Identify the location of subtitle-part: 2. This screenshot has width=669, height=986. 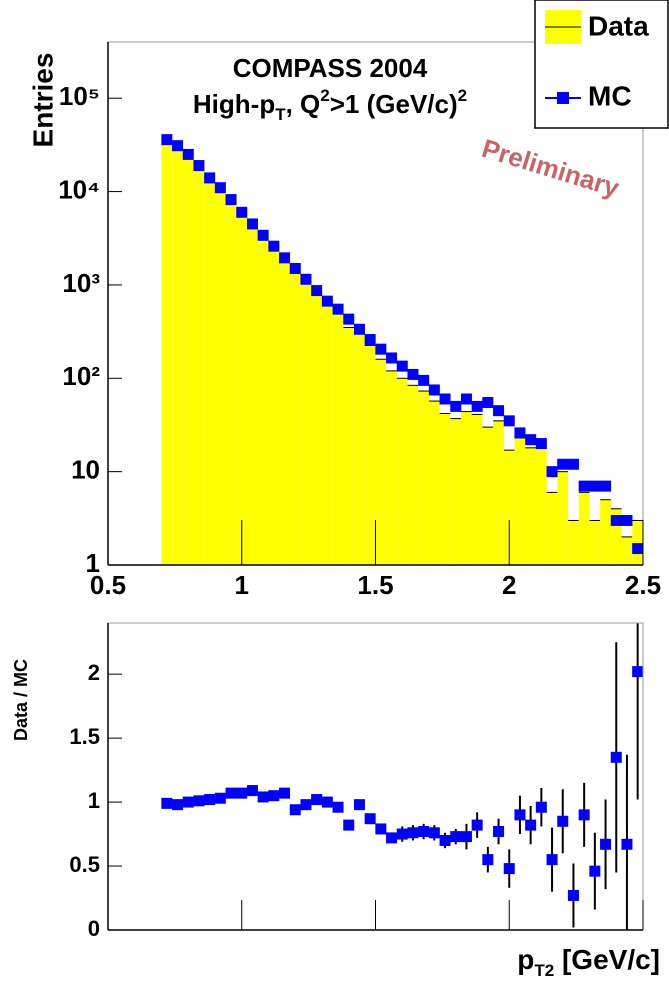
(462, 95).